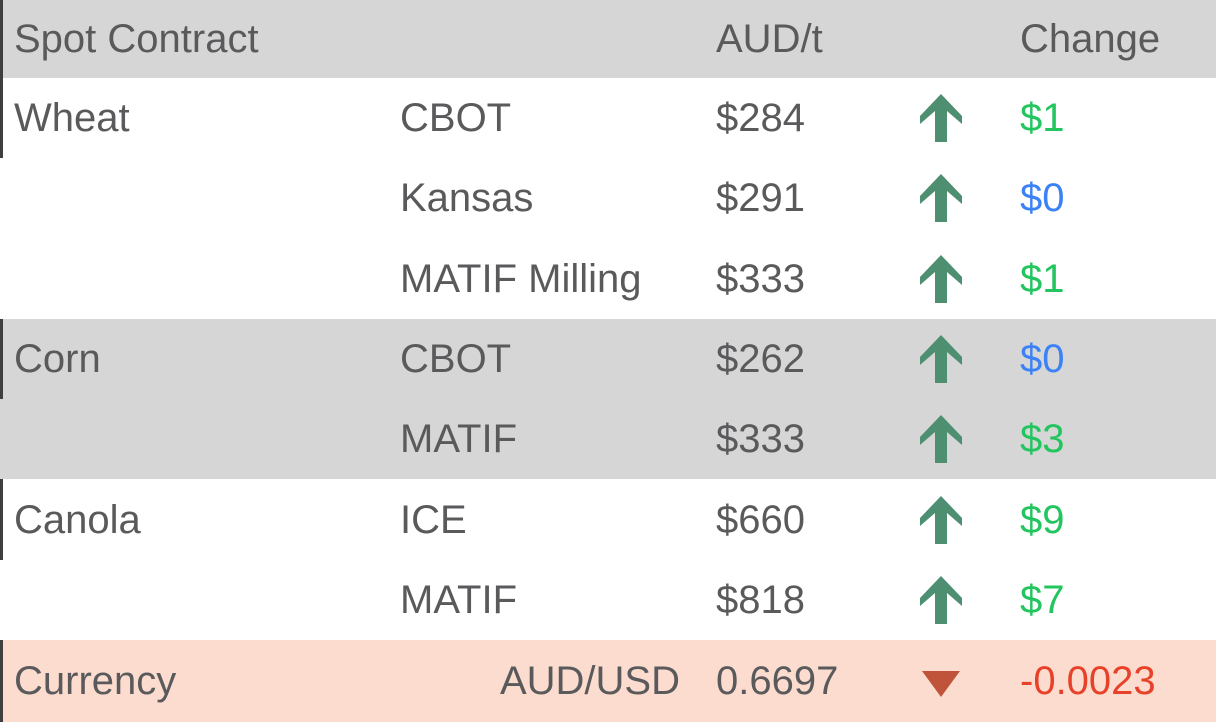 This screenshot has width=1216, height=722. What do you see at coordinates (1090, 39) in the screenshot?
I see `column-header-change: Change` at bounding box center [1090, 39].